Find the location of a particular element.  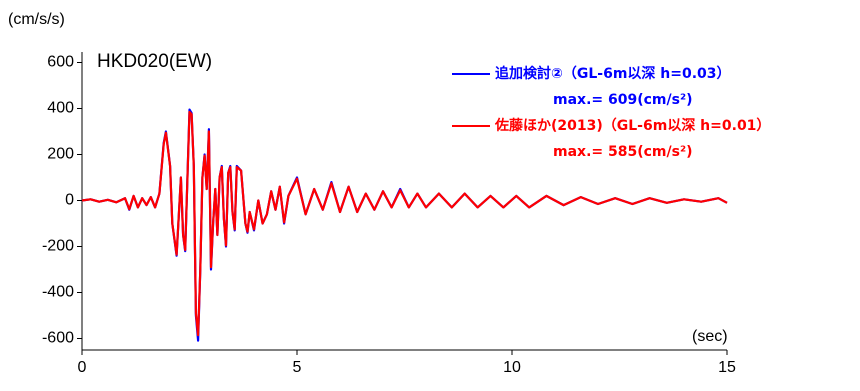

legend-max: max.= 609(cm/s²) is located at coordinates (622, 100).